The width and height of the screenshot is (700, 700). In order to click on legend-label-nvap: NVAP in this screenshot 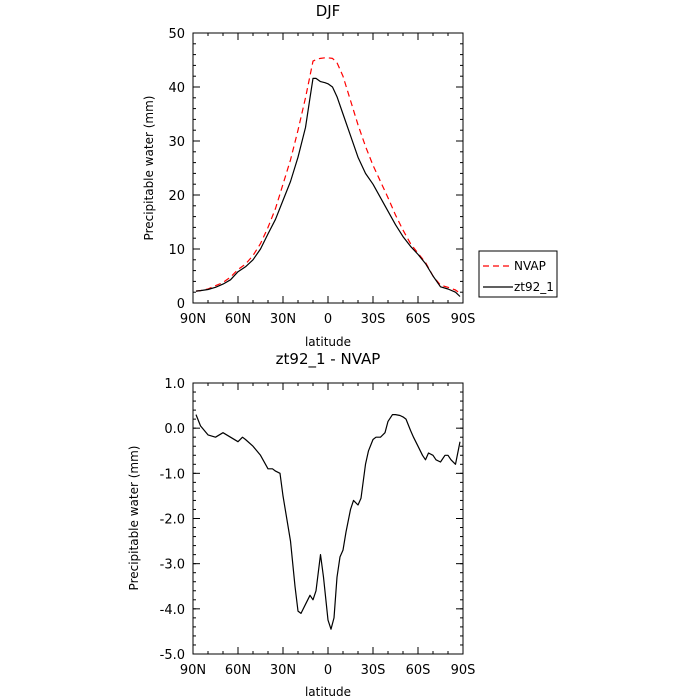, I will do `click(530, 266)`.